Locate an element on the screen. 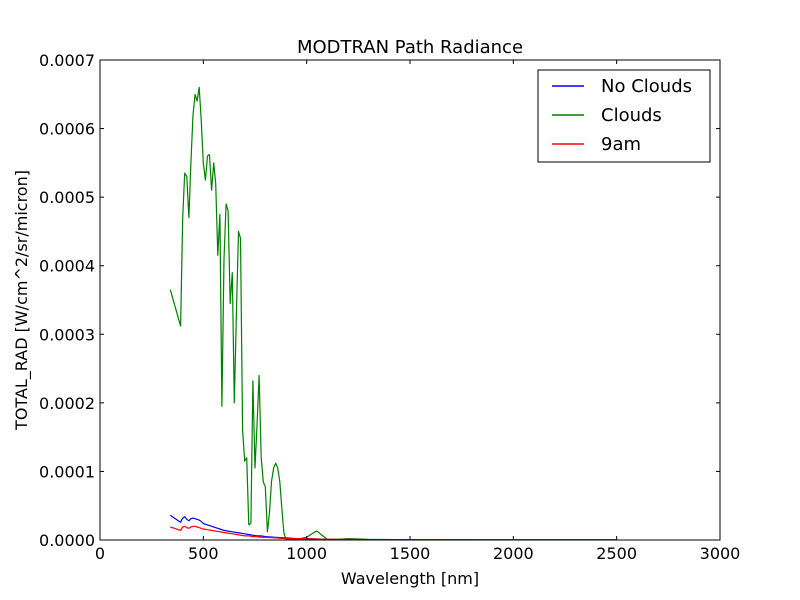 The width and height of the screenshot is (800, 600). legend-label-9am: 9am is located at coordinates (621, 144).